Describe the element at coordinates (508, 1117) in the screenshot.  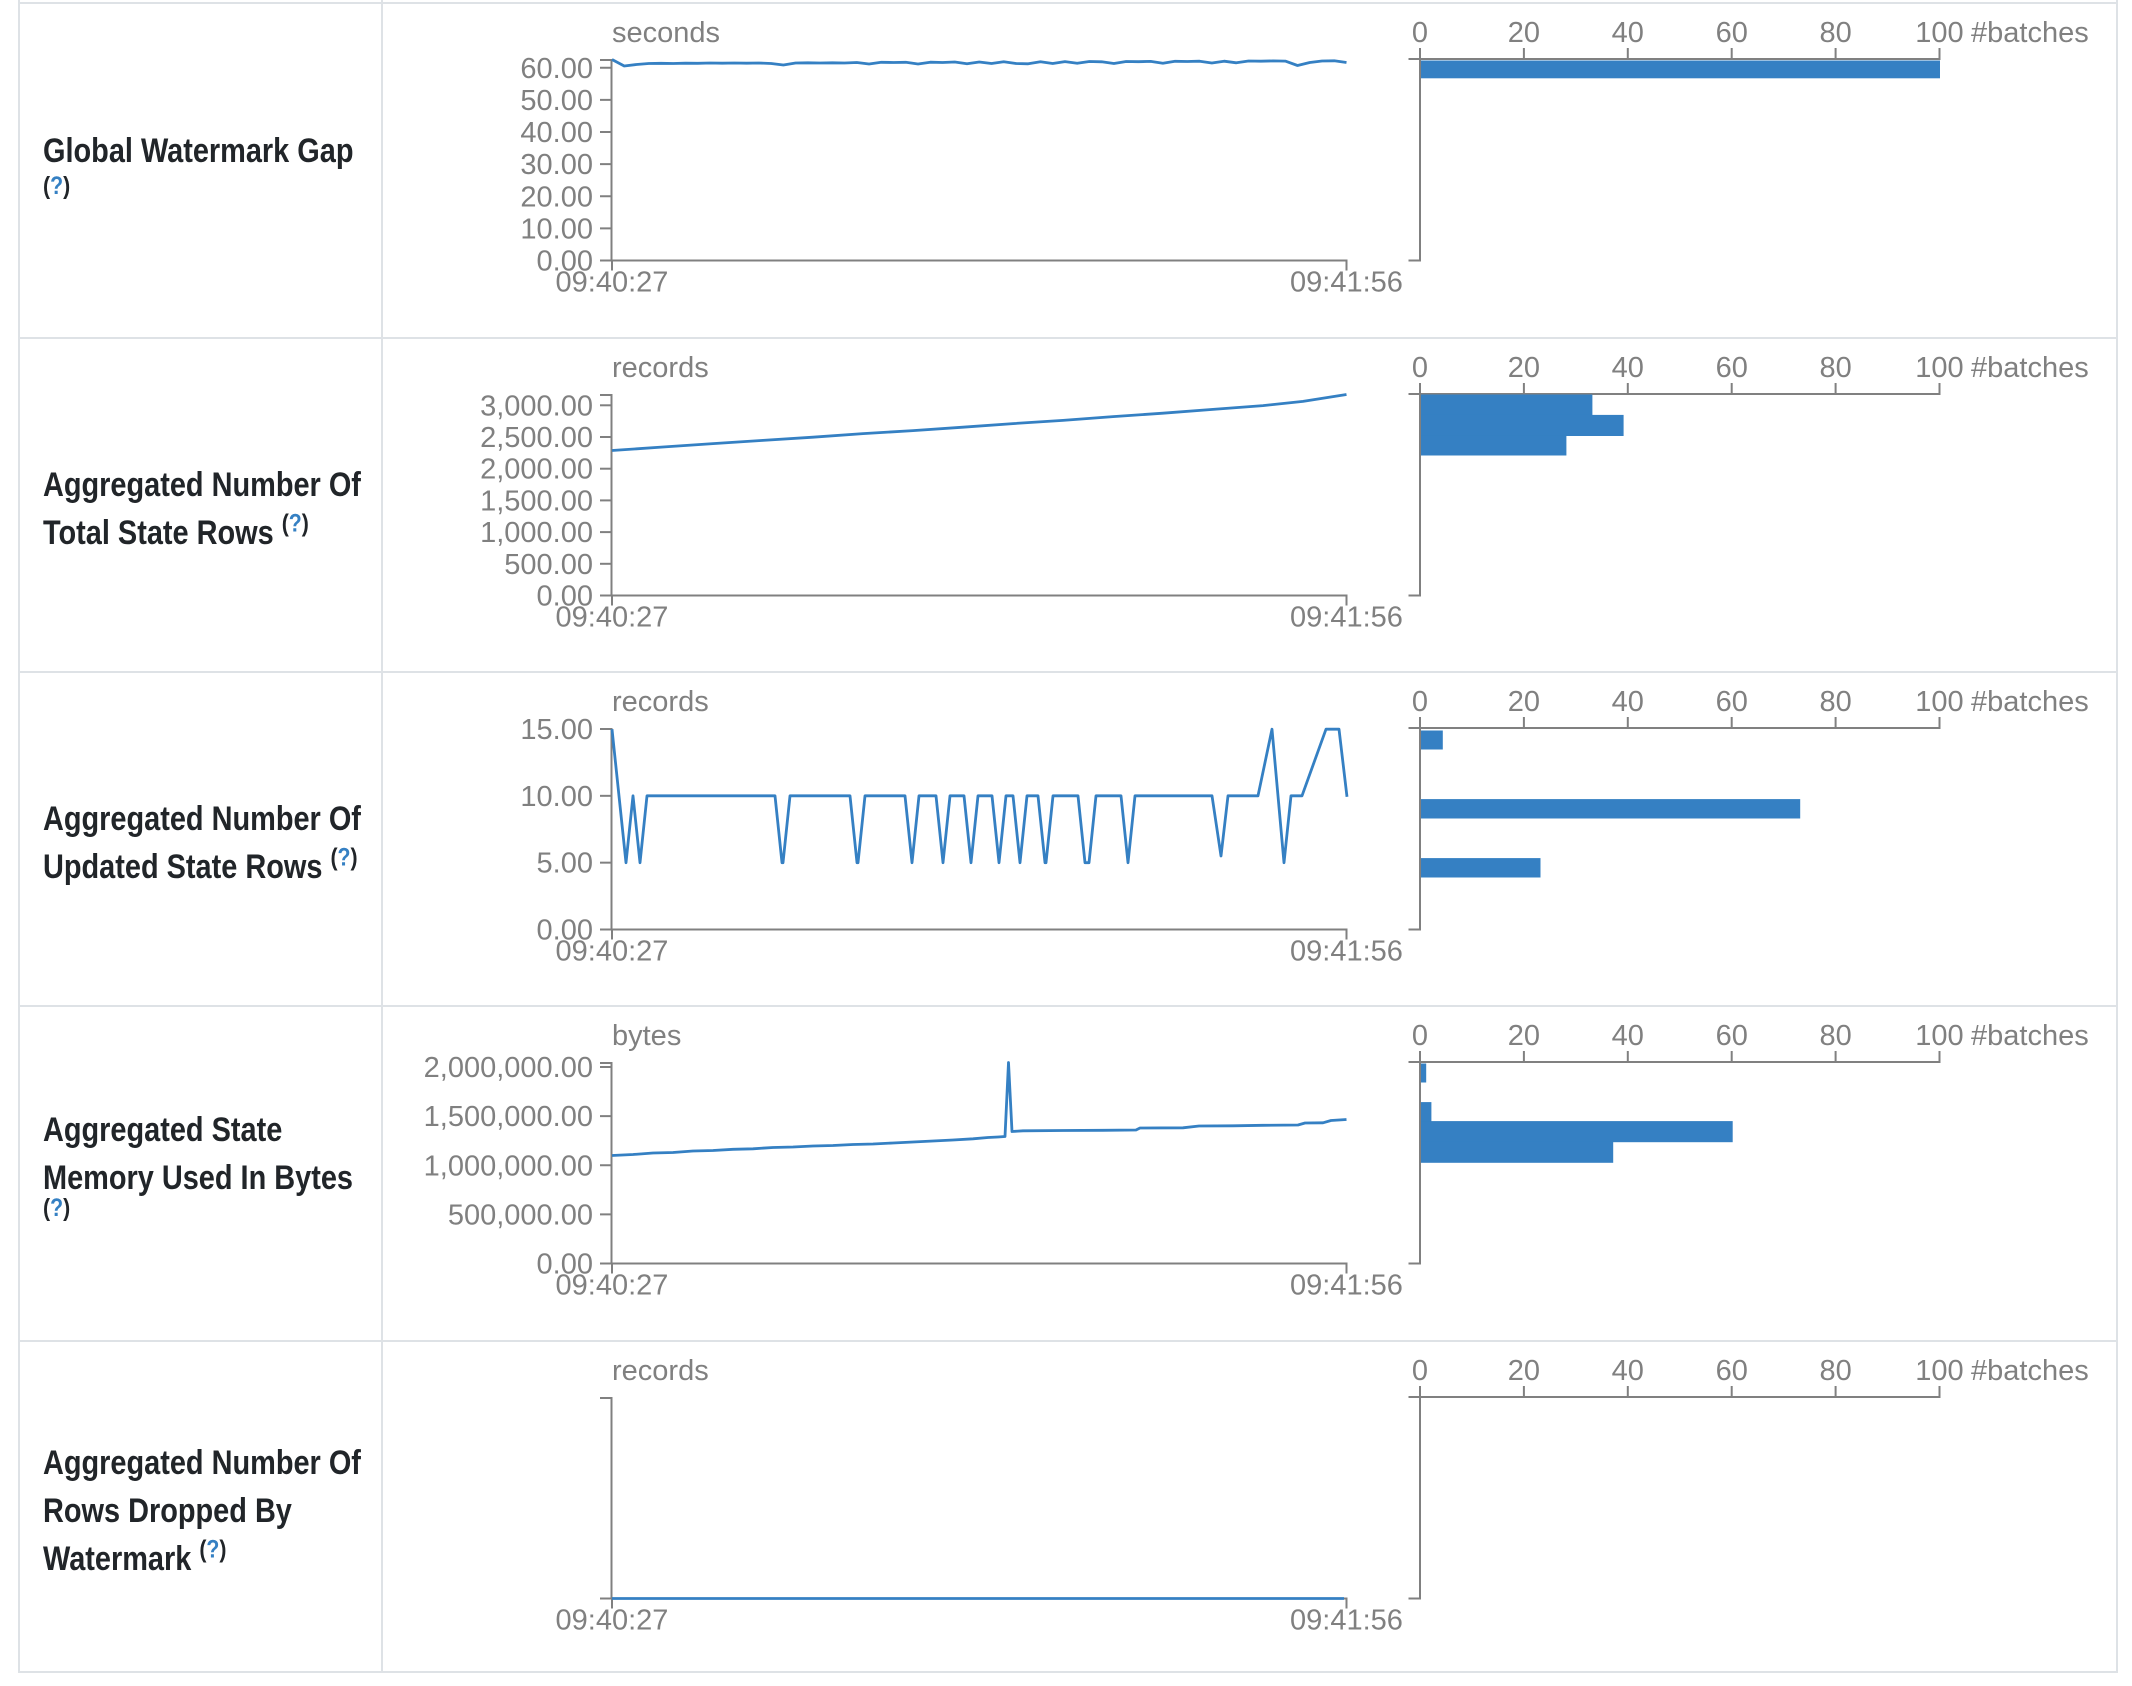
I see `svg-text: 1,500,000.00` at that location.